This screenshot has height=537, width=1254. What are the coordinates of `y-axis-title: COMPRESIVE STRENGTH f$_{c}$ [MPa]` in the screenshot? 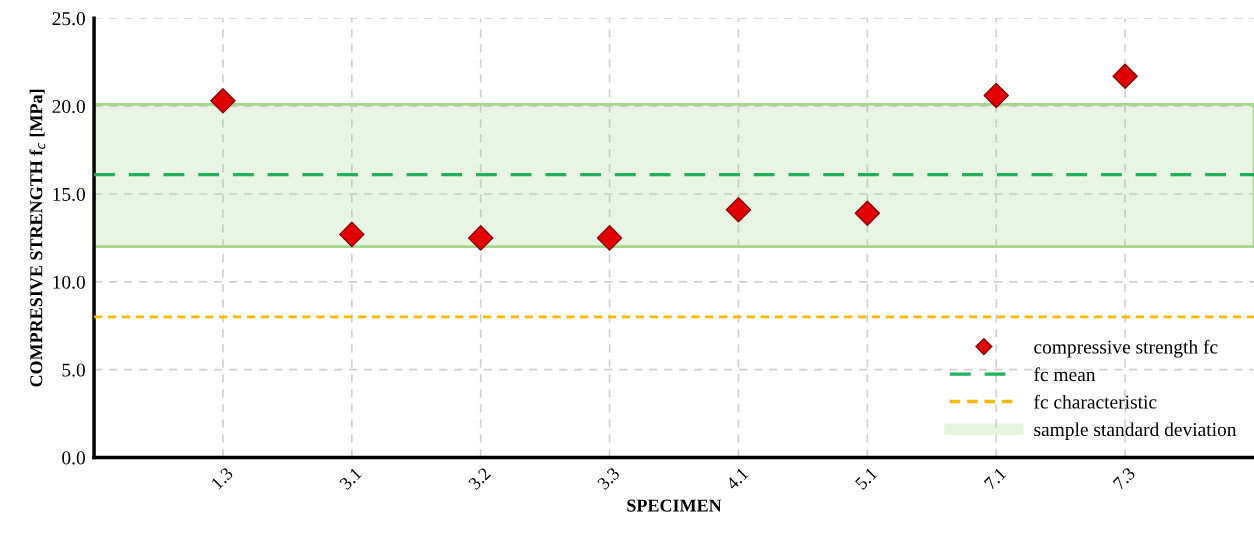 It's located at (37, 238).